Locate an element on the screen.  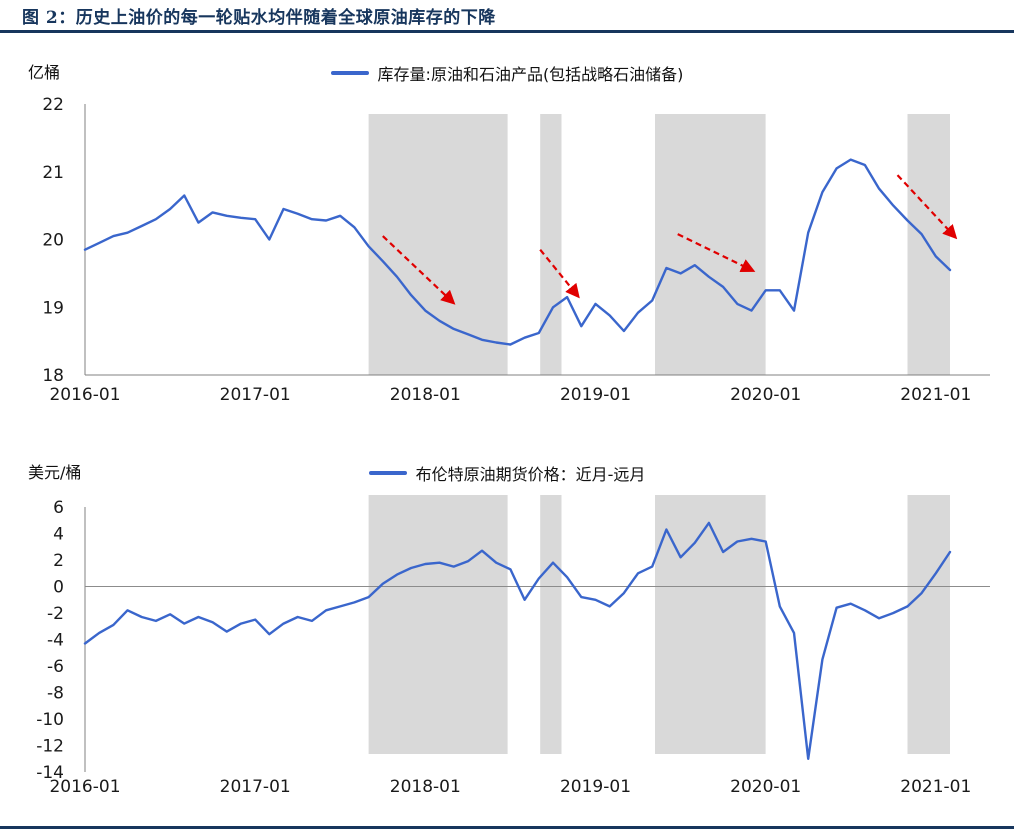
spread-legend-line-icon is located at coordinates (387, 473).